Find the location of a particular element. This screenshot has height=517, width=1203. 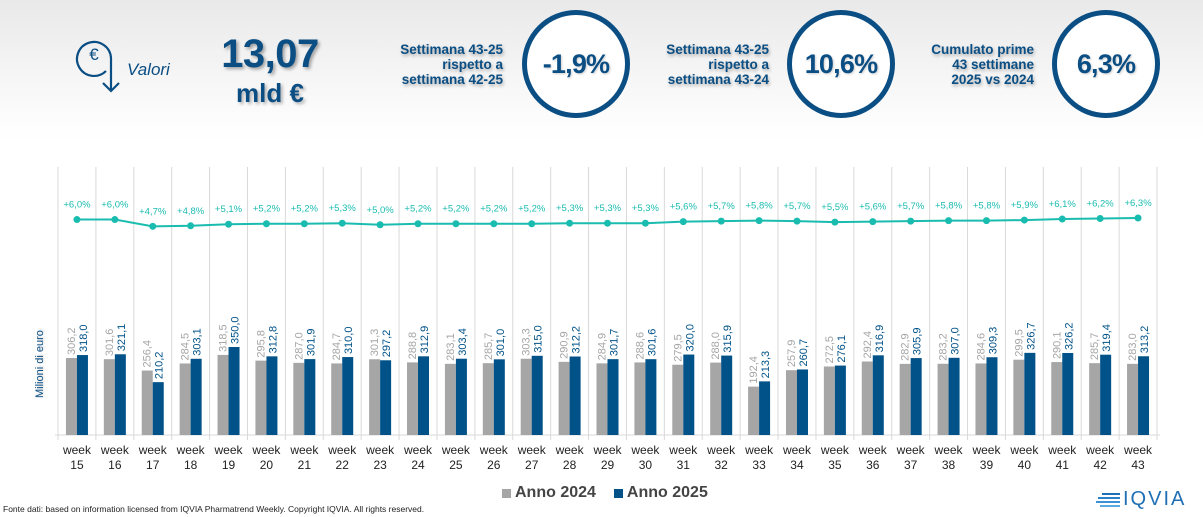

chart-legend: Anno 2024 Anno 2025 is located at coordinates (605, 493).